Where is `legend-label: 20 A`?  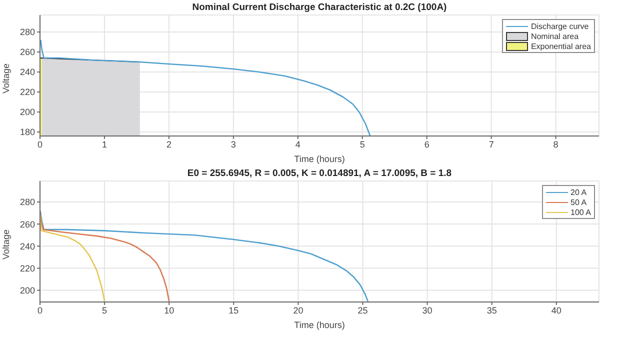
legend-label: 20 A is located at coordinates (578, 192).